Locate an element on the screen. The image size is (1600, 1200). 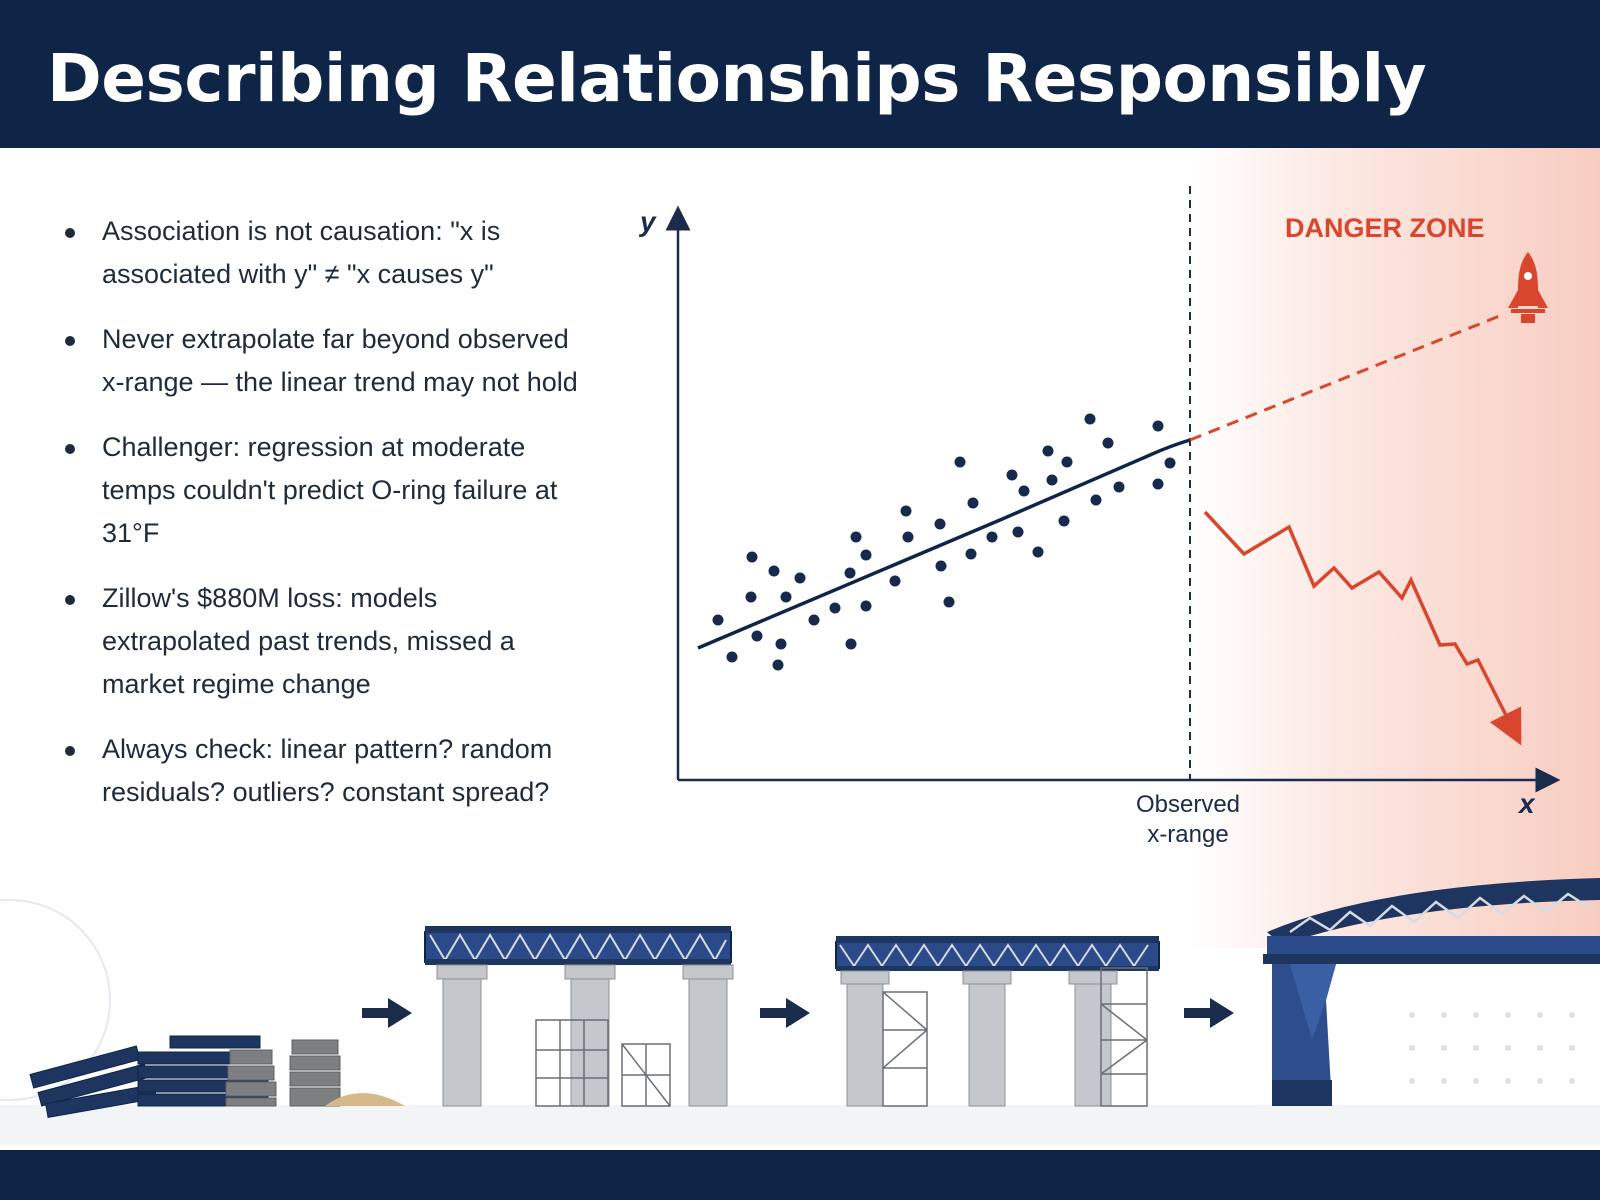
rocket-icon is located at coordinates (1528, 287).